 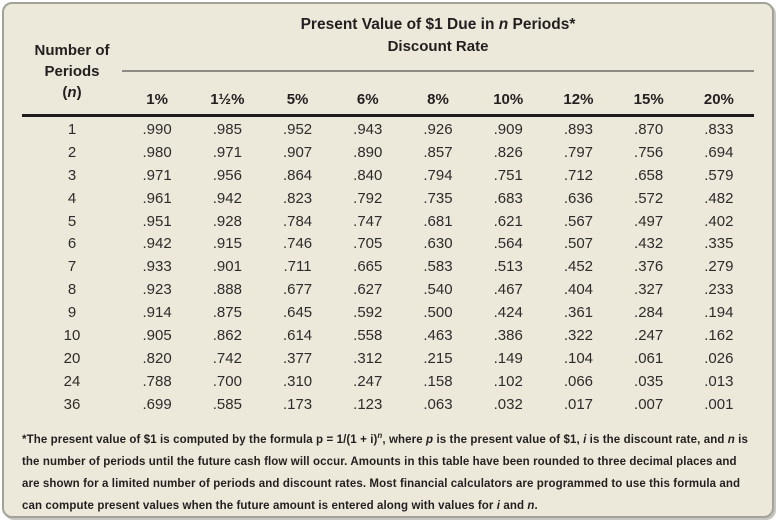 What do you see at coordinates (719, 244) in the screenshot?
I see `value-cell: .335` at bounding box center [719, 244].